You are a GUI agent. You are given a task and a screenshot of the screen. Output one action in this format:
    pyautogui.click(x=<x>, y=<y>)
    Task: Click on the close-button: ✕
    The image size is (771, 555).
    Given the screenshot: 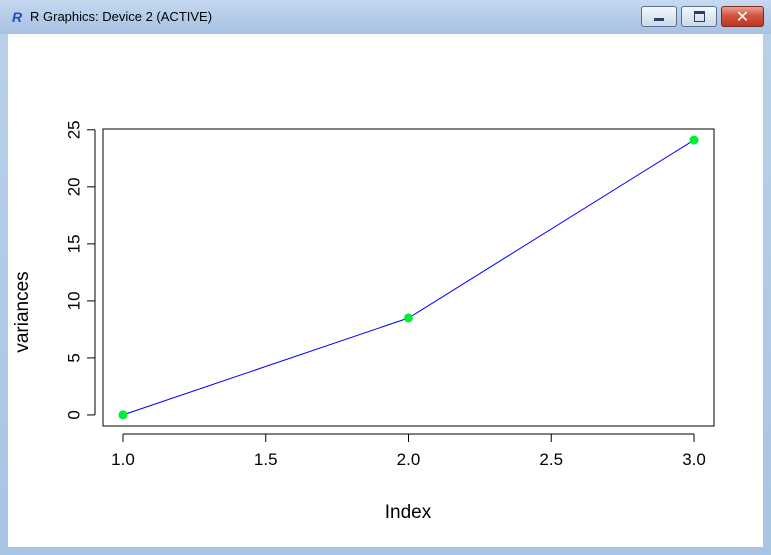 What is the action you would take?
    pyautogui.click(x=742, y=16)
    